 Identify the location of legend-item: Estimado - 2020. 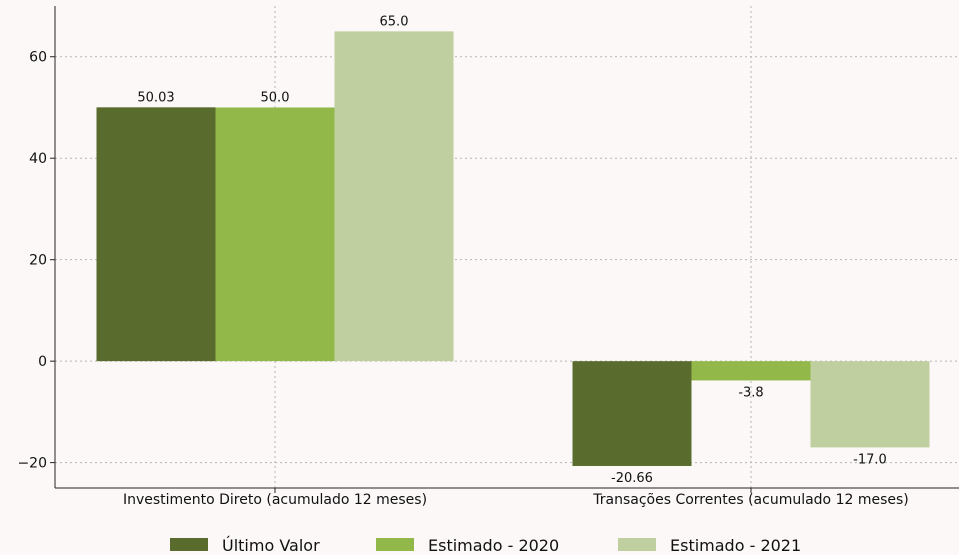
(467, 545).